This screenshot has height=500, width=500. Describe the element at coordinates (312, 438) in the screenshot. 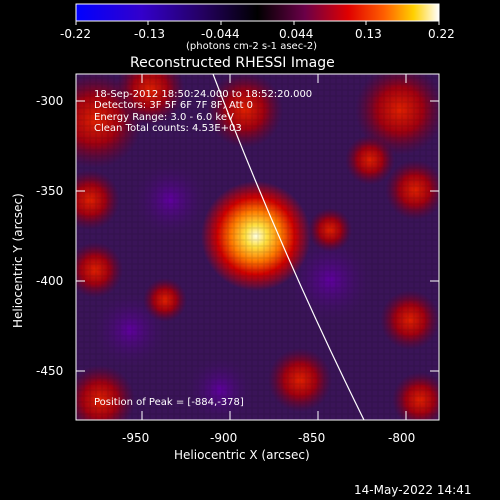

I see `x-tick-label: -850` at that location.